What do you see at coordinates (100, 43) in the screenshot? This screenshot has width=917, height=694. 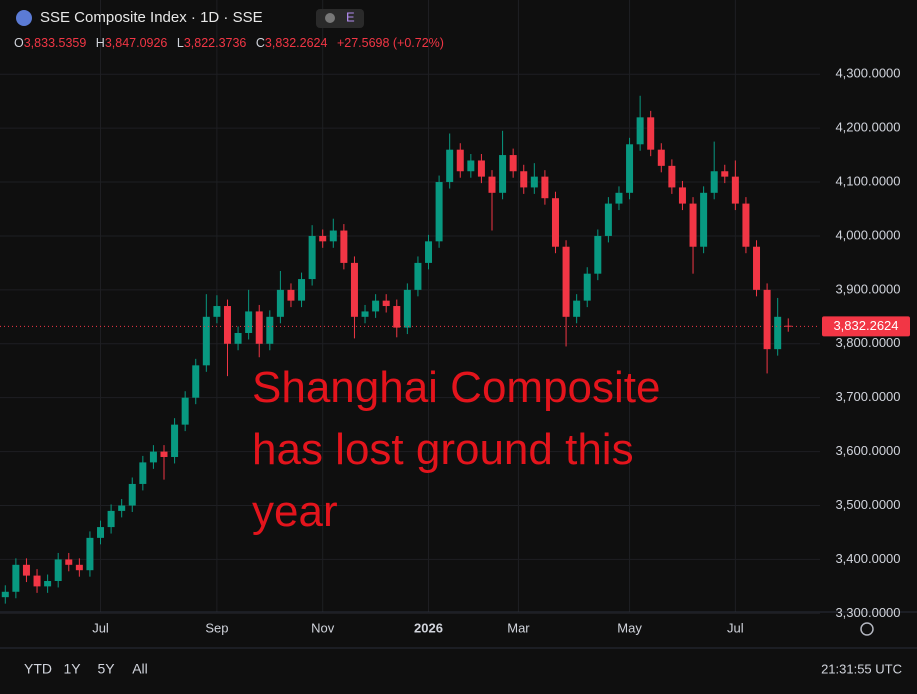 I see `ohlc-label: H` at bounding box center [100, 43].